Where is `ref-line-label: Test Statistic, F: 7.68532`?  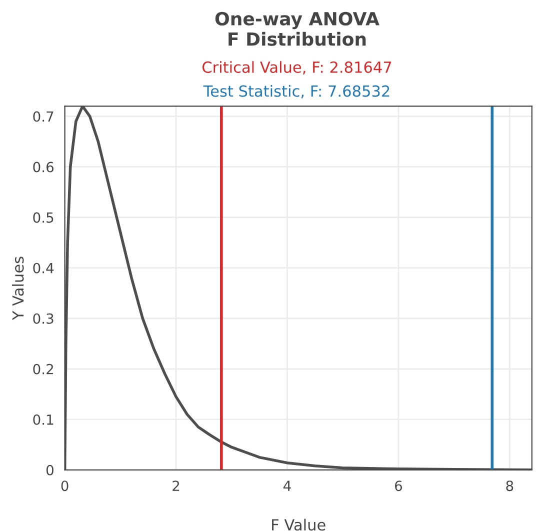
ref-line-label: Test Statistic, F: 7.68532 is located at coordinates (296, 91).